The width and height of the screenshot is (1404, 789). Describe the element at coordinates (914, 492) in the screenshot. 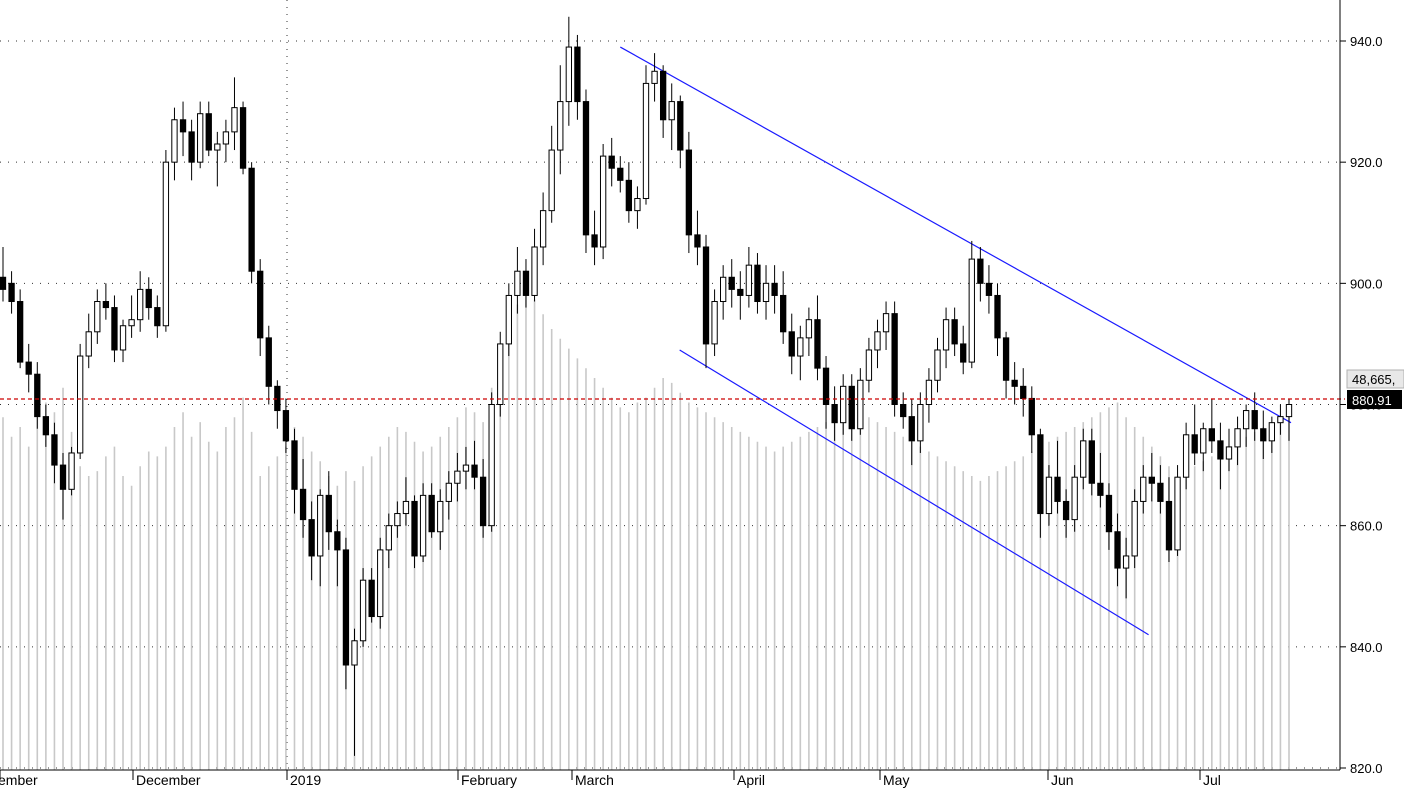

I see `trendline` at that location.